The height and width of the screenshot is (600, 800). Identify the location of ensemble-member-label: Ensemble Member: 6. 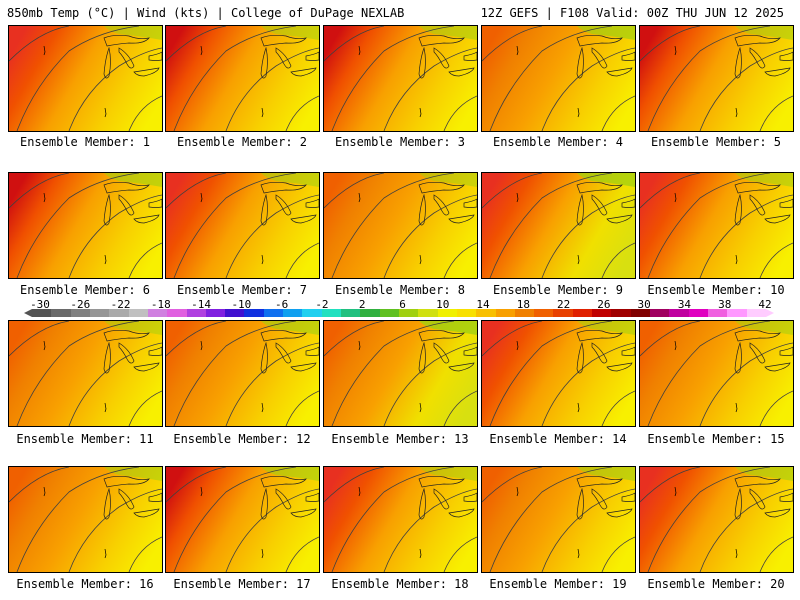
(85, 290).